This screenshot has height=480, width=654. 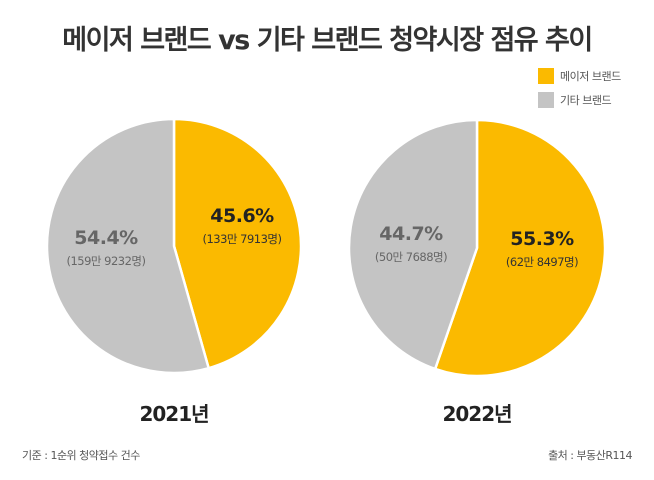 I want to click on pie-0-count-1: (159만 9232명), so click(x=105, y=261).